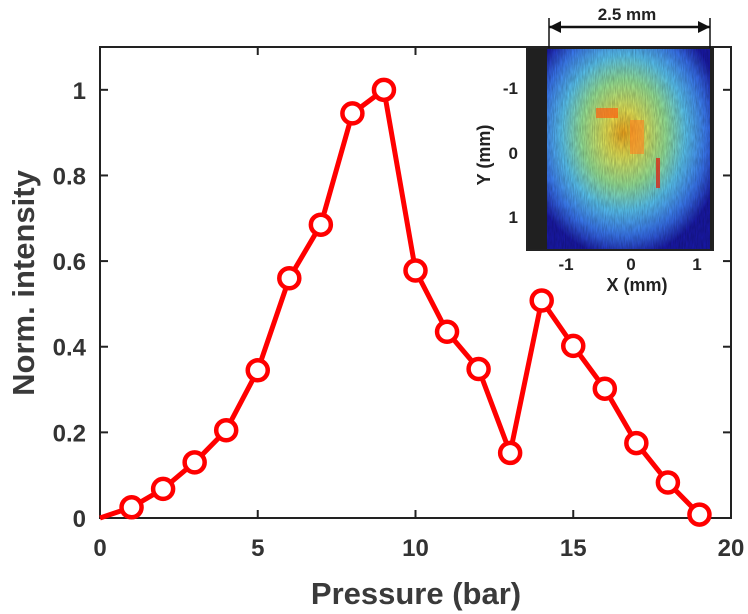 Image resolution: width=748 pixels, height=614 pixels. What do you see at coordinates (565, 264) in the screenshot?
I see `inset-x-tick-neg1: -1` at bounding box center [565, 264].